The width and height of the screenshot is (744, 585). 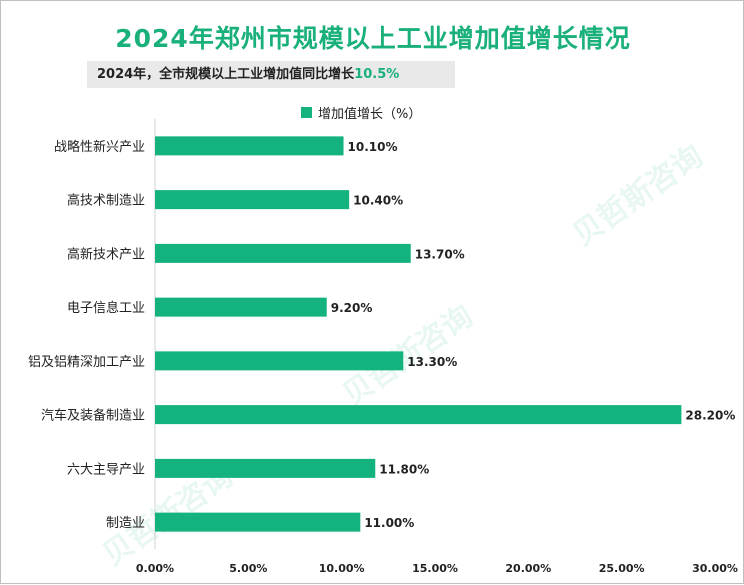 What do you see at coordinates (377, 74) in the screenshot?
I see `subtitle-highlight: 10.5%` at bounding box center [377, 74].